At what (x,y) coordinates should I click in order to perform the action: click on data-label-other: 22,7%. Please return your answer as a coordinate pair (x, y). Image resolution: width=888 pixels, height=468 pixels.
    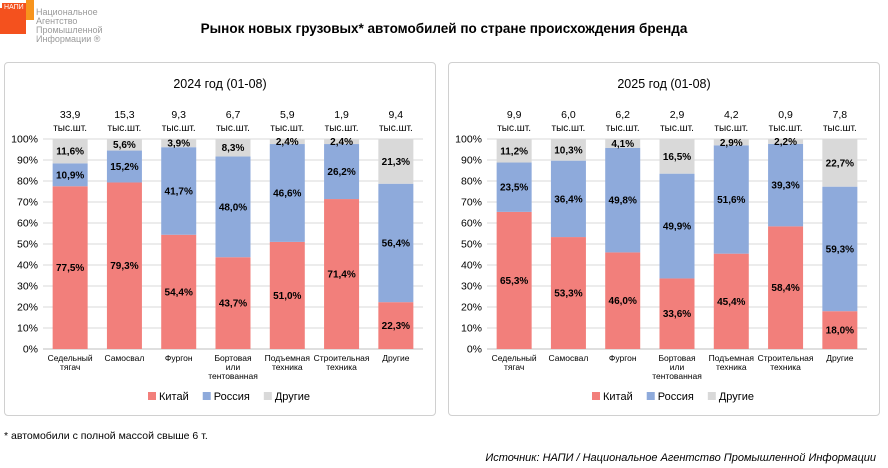
    Looking at the image, I should click on (840, 163).